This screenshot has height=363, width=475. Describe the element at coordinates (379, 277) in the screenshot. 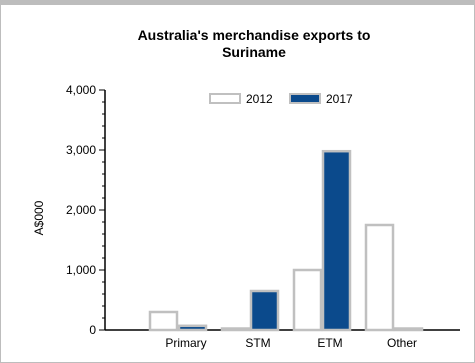

I see `bar-other-2012` at that location.